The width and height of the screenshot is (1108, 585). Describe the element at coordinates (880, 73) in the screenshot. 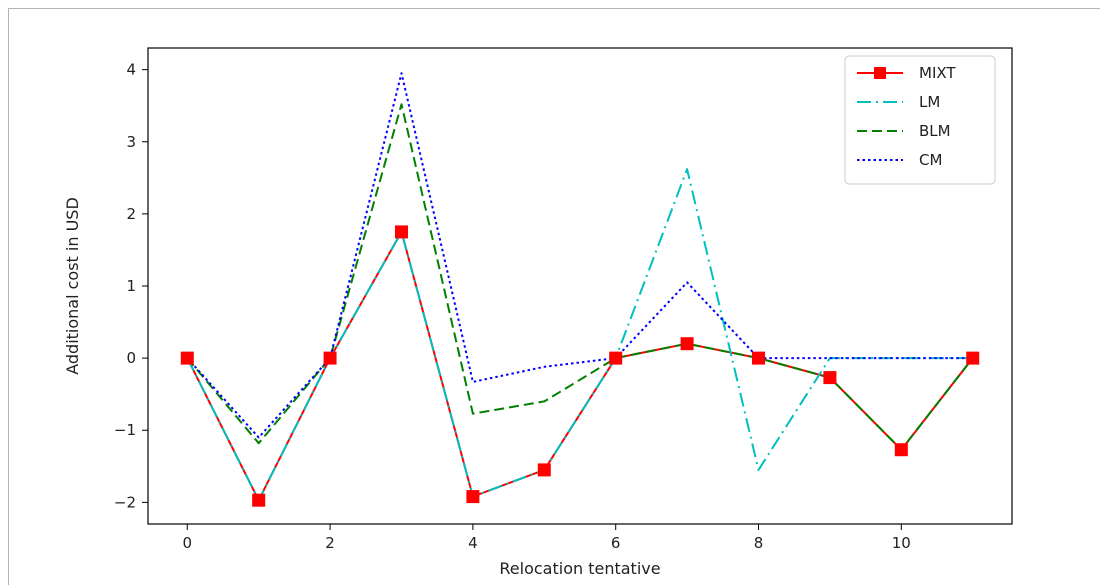

I see `legend-marker` at that location.